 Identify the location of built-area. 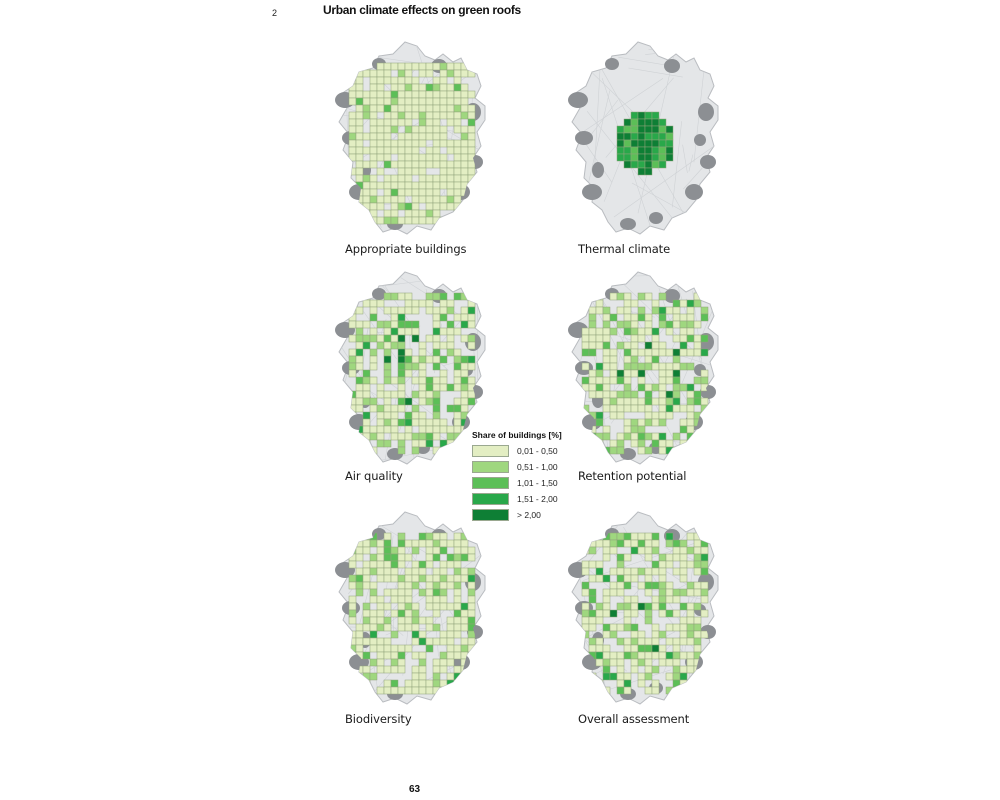
(578, 100).